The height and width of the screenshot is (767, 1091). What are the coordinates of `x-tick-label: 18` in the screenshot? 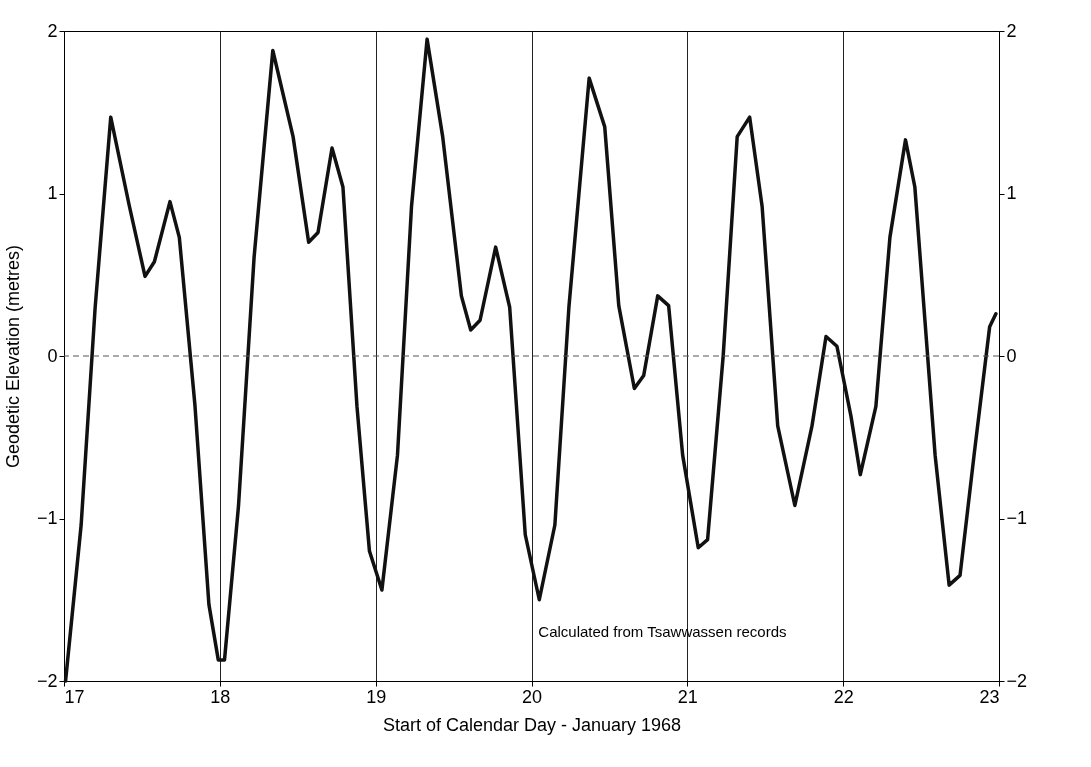 It's located at (220, 696).